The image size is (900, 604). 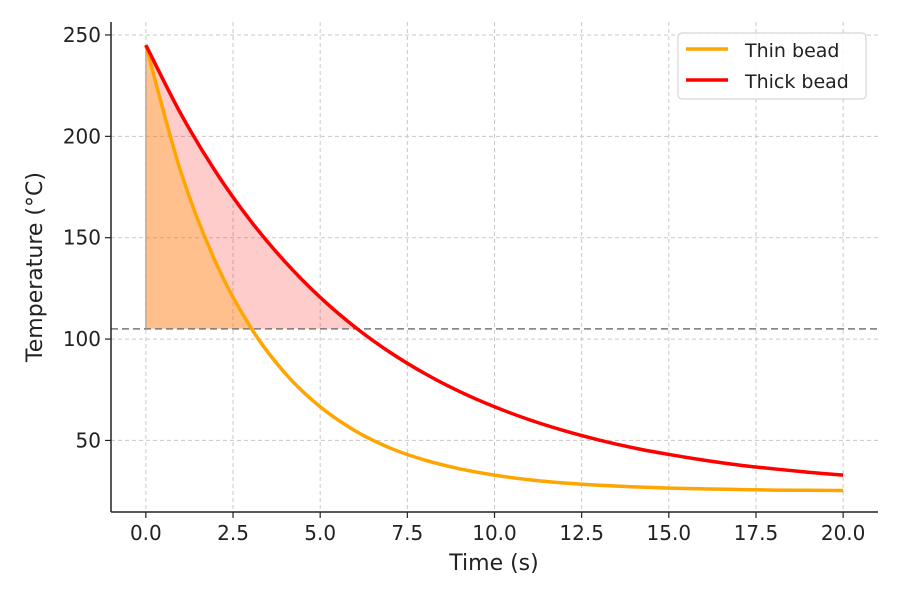 What do you see at coordinates (772, 66) in the screenshot?
I see `legend: Thin bead Thick bead` at bounding box center [772, 66].